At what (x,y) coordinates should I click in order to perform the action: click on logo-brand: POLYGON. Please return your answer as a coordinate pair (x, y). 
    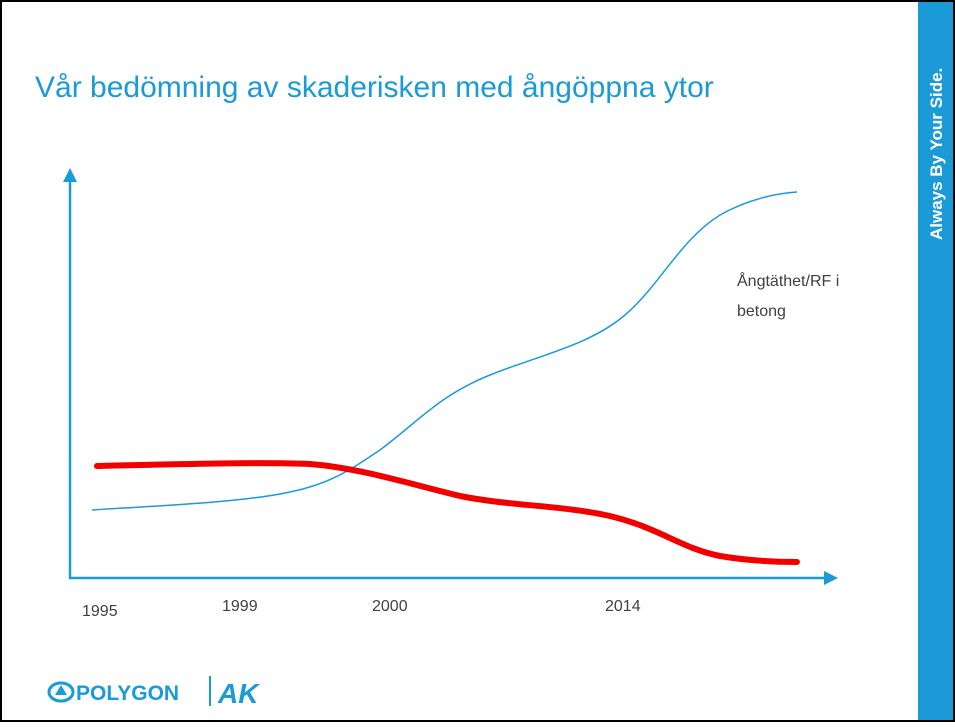
    Looking at the image, I should click on (127, 693).